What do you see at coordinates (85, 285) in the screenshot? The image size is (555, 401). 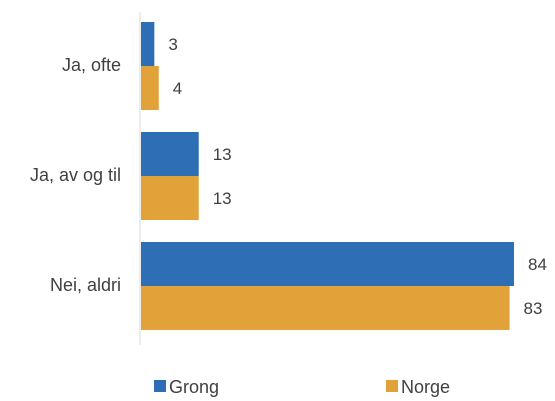 I see `category-label: Nei, aldri` at bounding box center [85, 285].